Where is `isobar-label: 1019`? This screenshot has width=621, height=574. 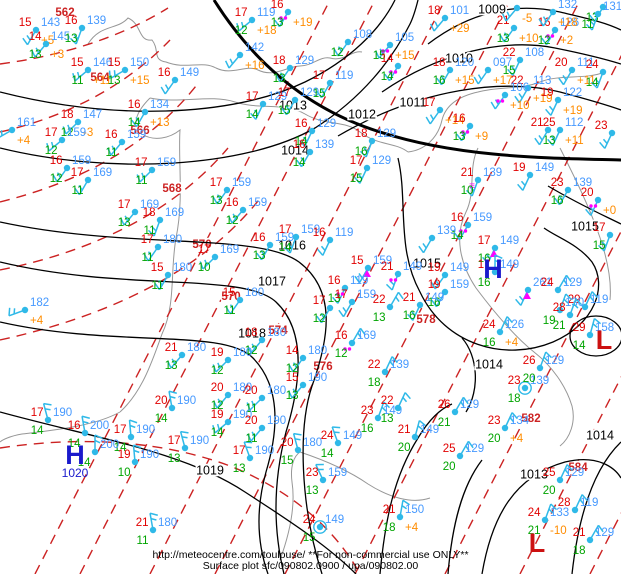 isobar-label: 1019 is located at coordinates (210, 471).